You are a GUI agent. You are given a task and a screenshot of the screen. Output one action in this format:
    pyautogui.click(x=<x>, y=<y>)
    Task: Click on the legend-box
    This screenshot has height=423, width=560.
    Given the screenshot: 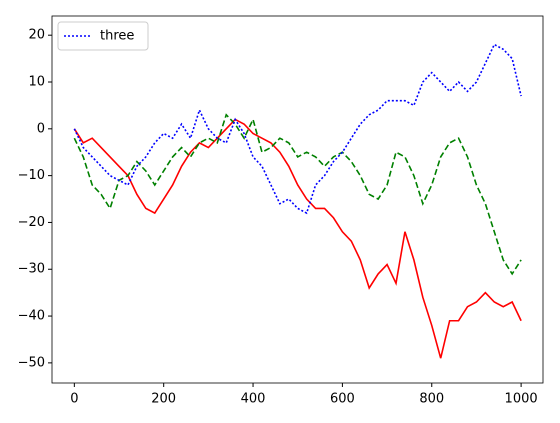 What is the action you would take?
    pyautogui.click(x=103, y=36)
    